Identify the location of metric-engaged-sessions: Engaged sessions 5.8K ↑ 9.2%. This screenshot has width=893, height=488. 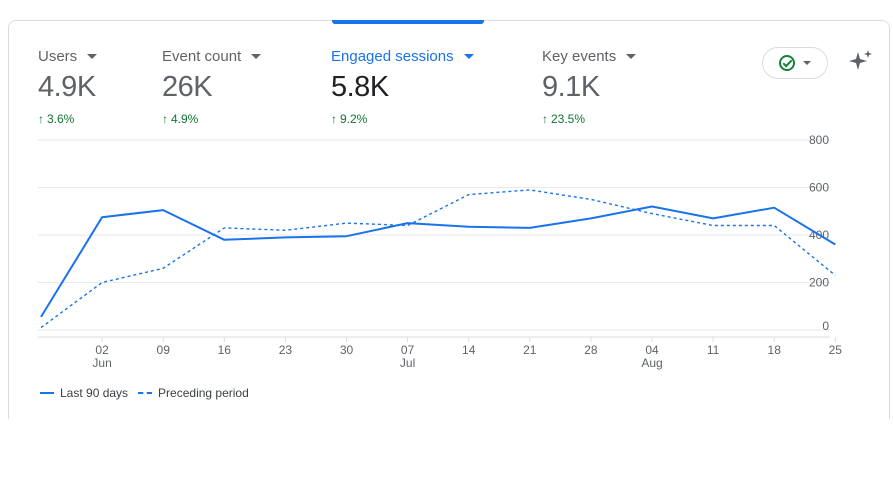
(402, 87).